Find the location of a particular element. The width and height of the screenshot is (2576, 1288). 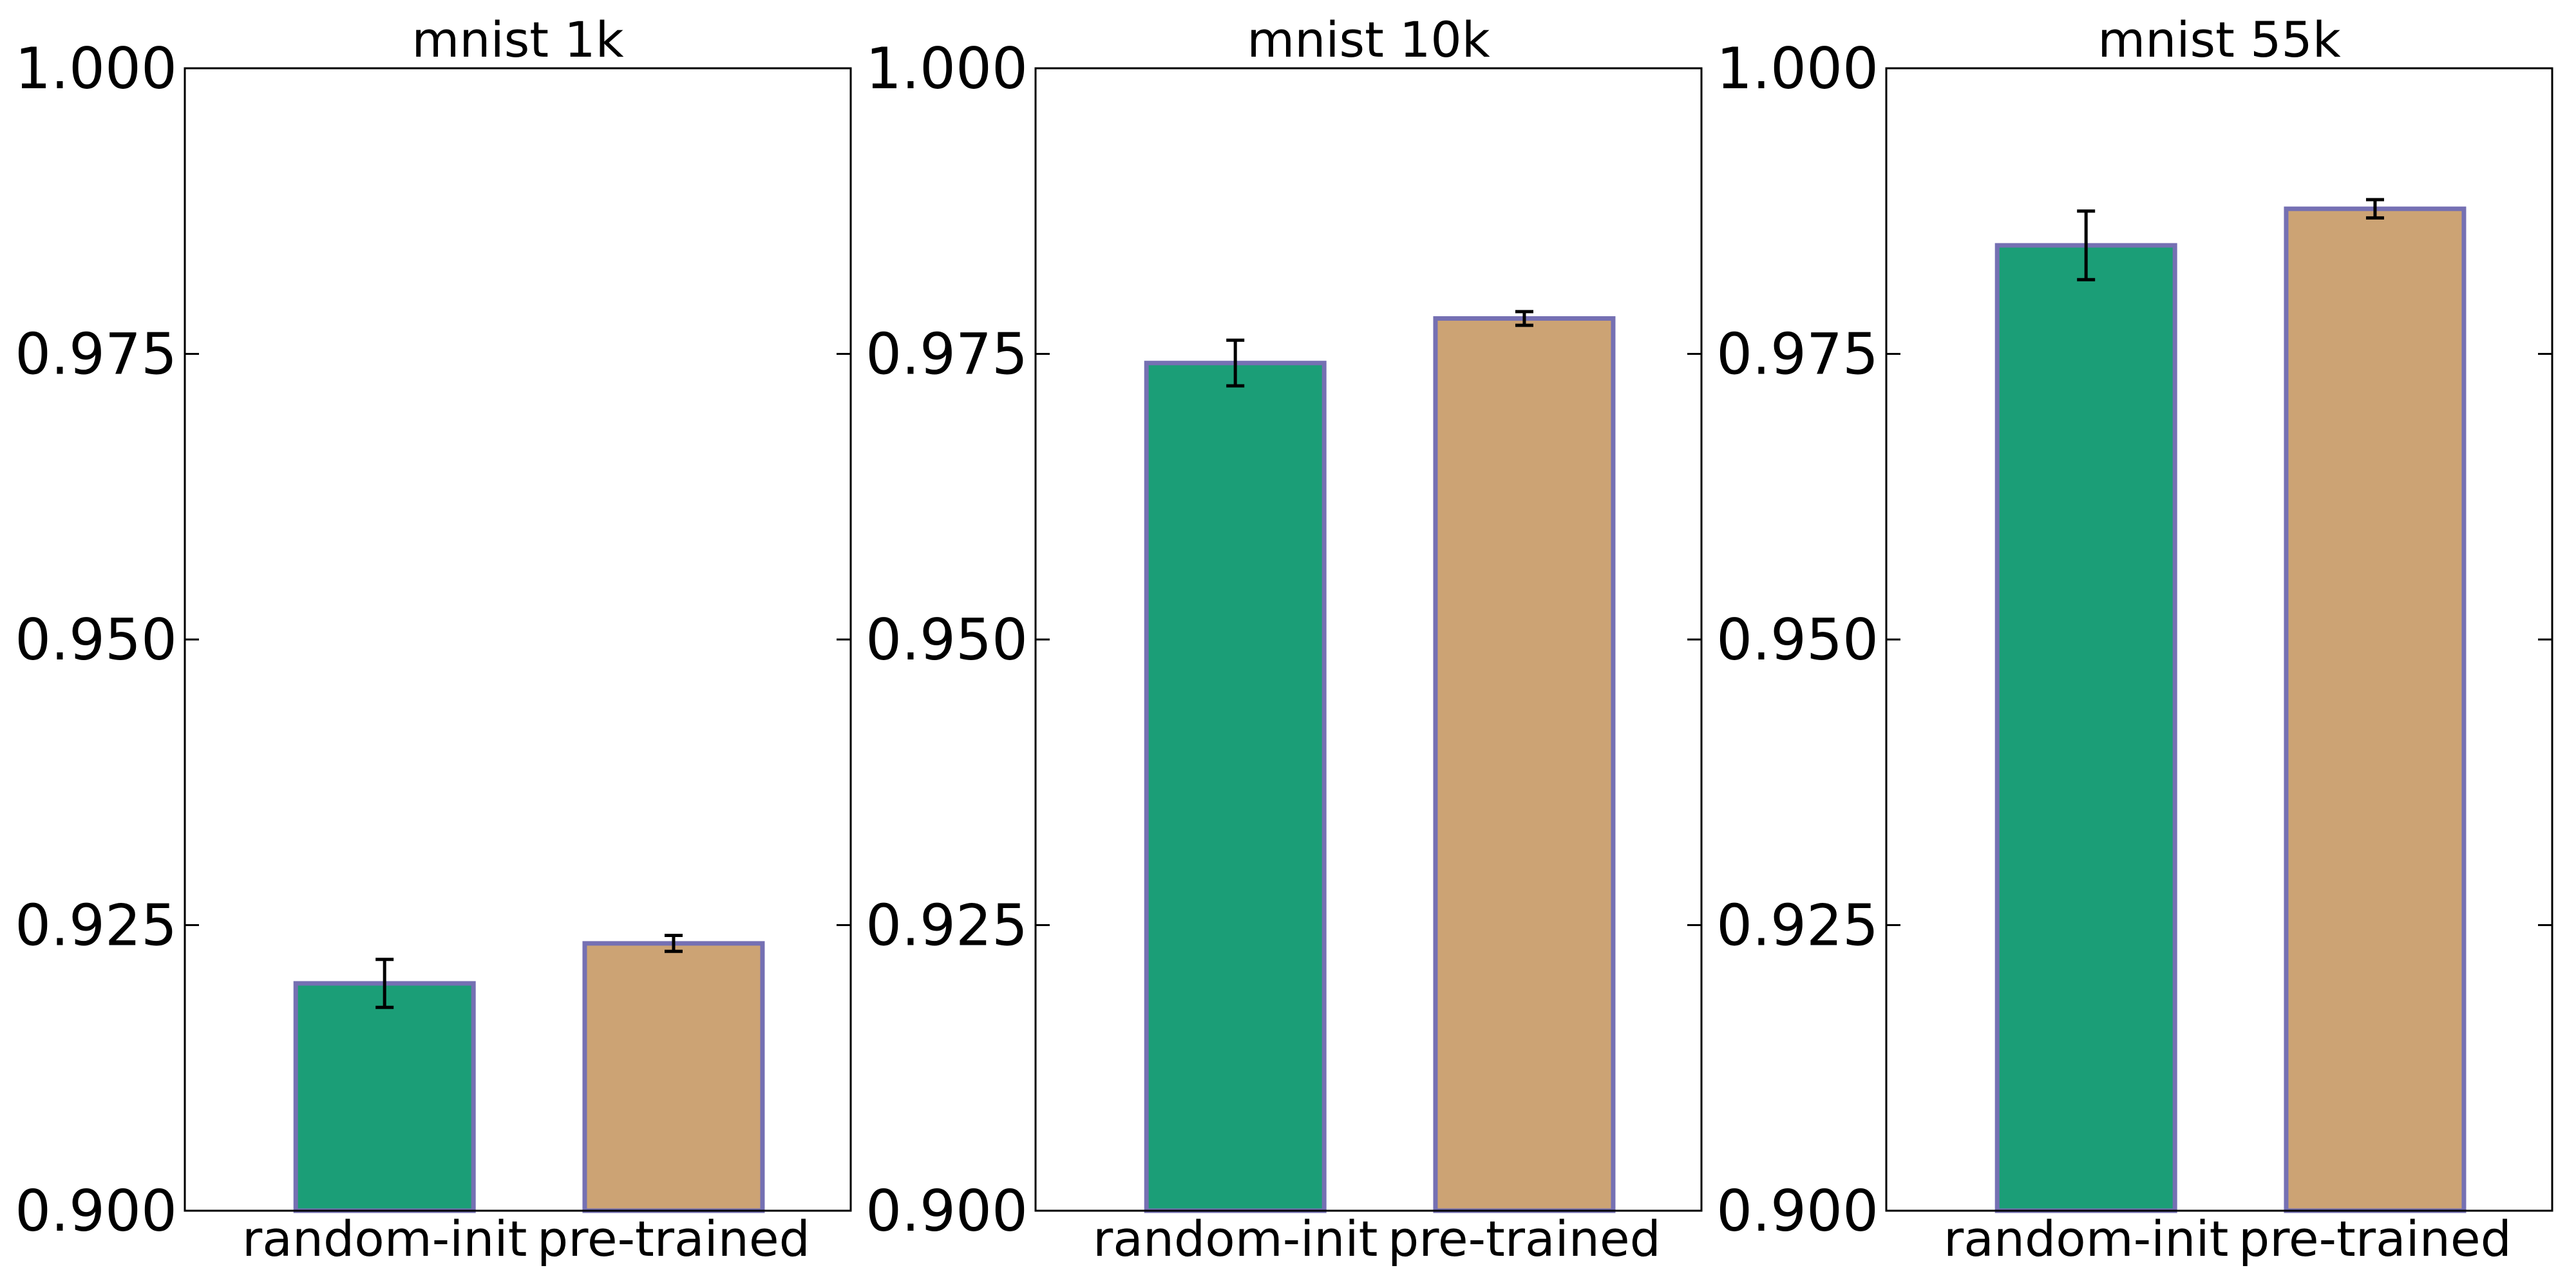

panel-title: mnist 55k is located at coordinates (2219, 40).